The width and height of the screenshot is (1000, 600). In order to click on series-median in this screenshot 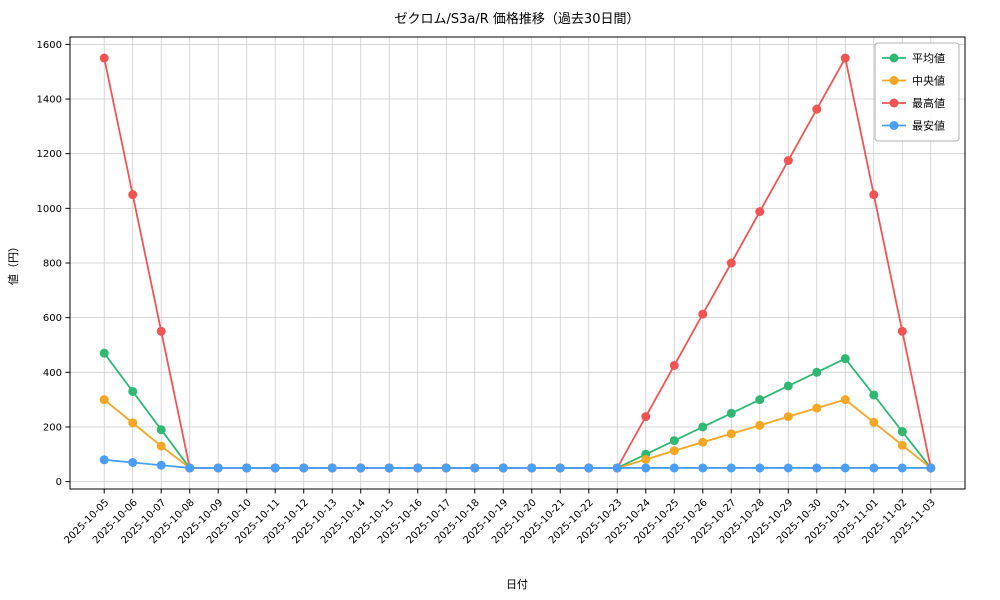, I will do `click(517, 434)`.